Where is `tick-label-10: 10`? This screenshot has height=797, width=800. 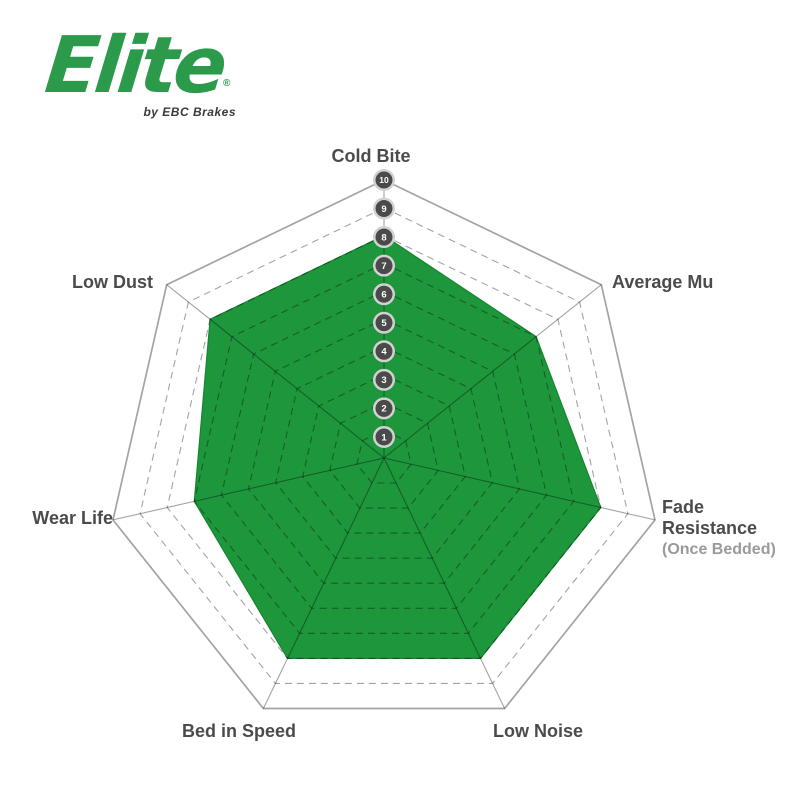 tick-label-10: 10 is located at coordinates (384, 180).